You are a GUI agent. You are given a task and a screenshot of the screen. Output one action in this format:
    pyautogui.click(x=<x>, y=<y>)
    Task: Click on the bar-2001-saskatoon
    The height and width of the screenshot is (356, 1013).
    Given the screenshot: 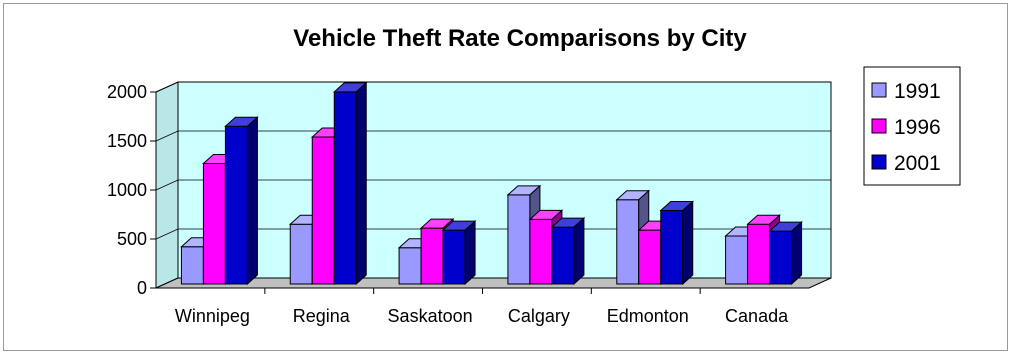 What is the action you would take?
    pyautogui.click(x=459, y=252)
    